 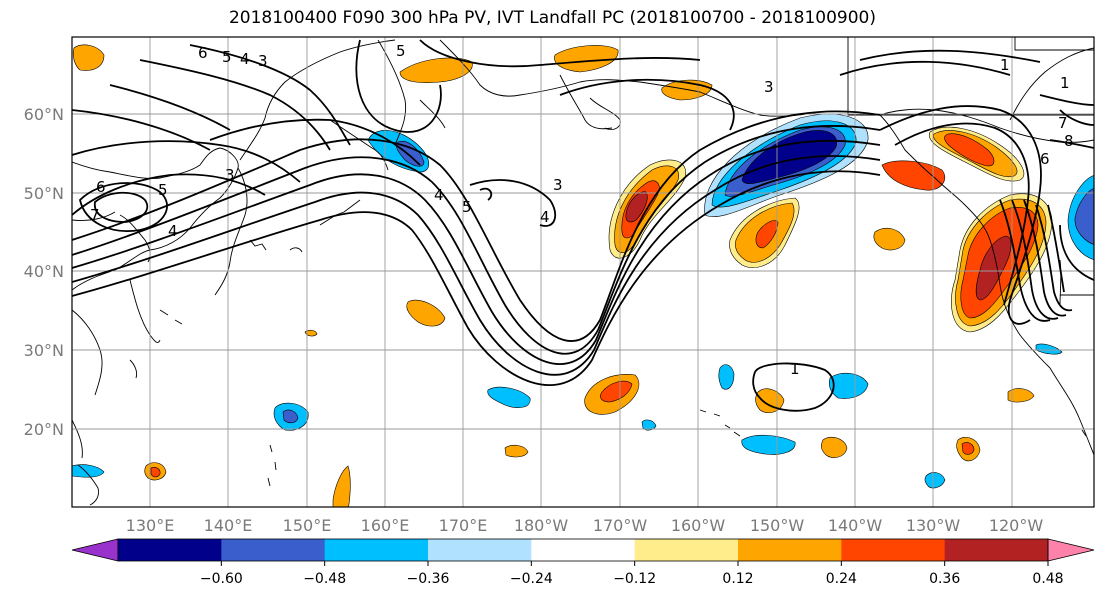 What do you see at coordinates (841, 579) in the screenshot?
I see `colorbar-tick-label: 0.24` at bounding box center [841, 579].